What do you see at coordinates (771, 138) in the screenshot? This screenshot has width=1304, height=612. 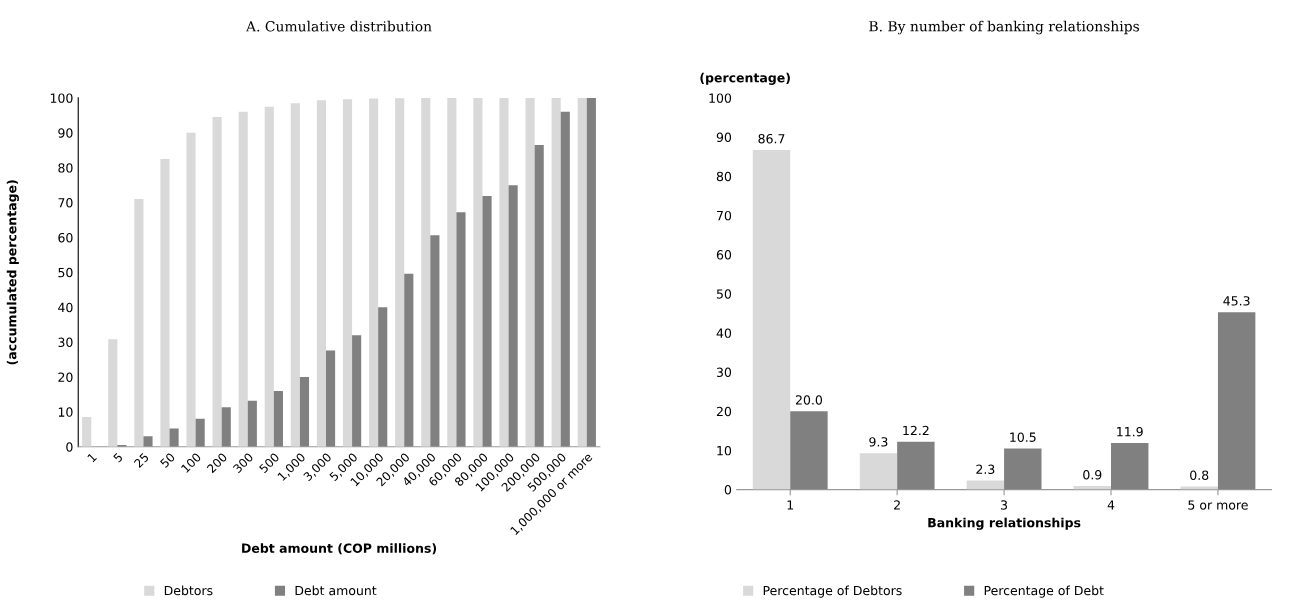 I see `data-label: 86.7` at bounding box center [771, 138].